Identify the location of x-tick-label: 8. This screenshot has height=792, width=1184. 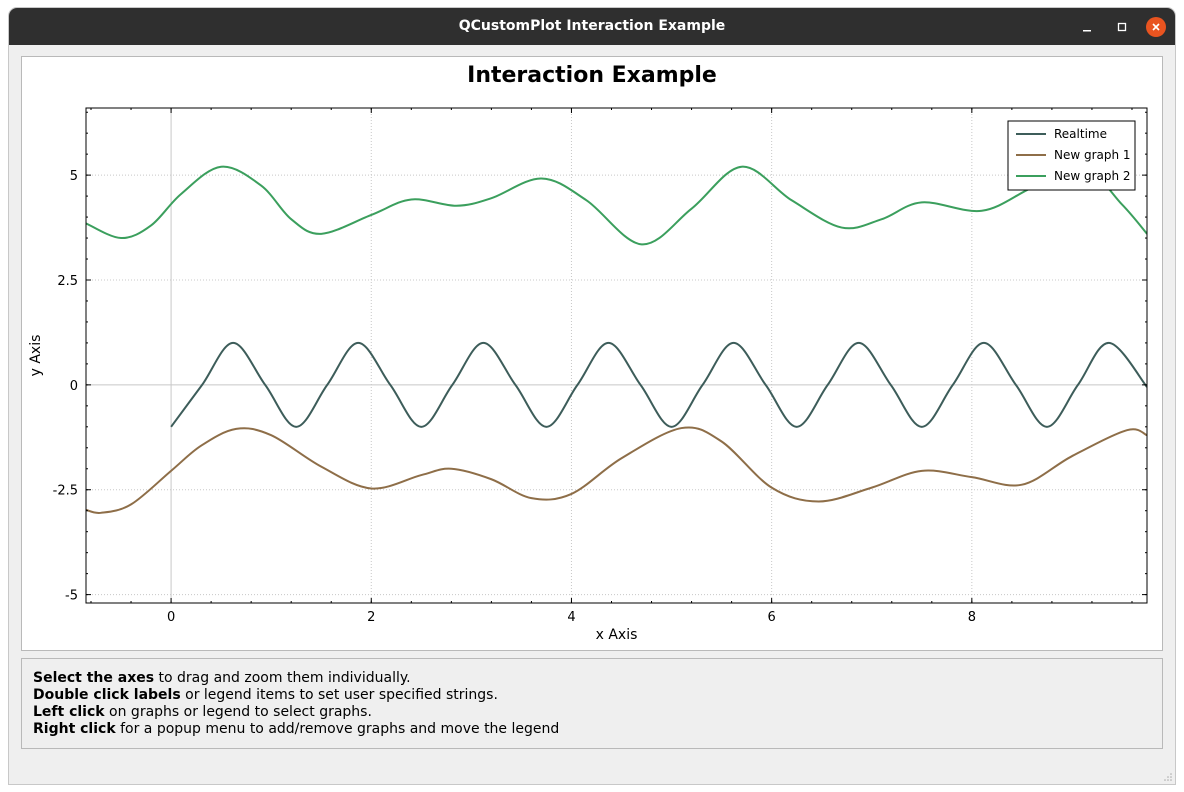
(972, 617).